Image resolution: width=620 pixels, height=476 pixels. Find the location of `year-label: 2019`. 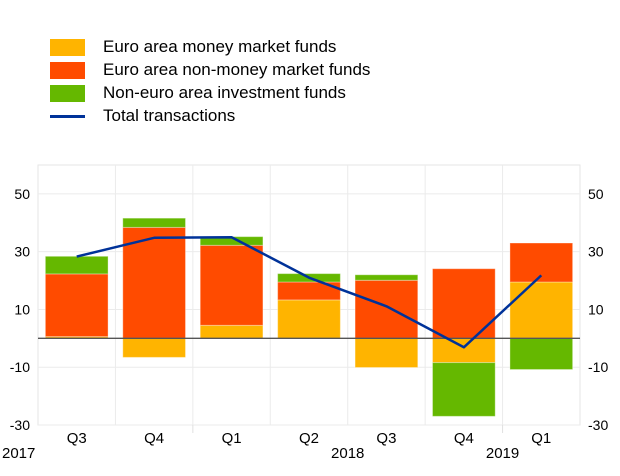

year-label: 2019 is located at coordinates (502, 453).